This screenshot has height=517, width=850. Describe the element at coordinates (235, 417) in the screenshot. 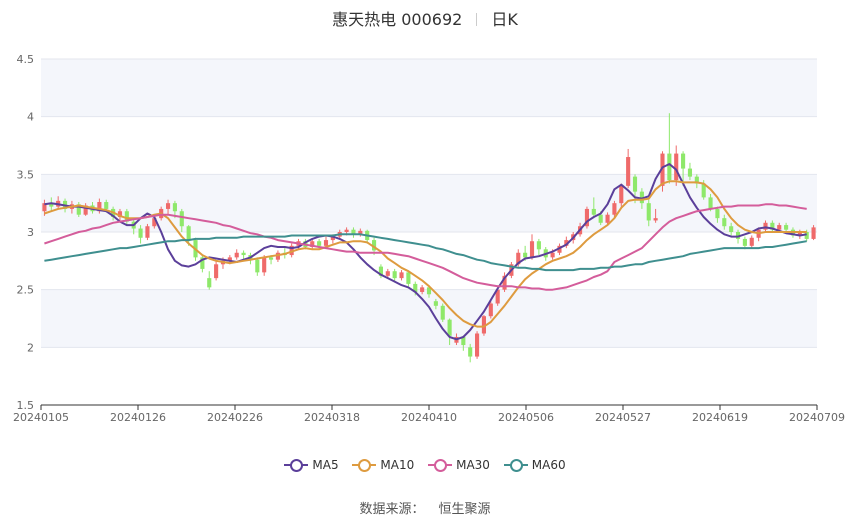

I see `x-tick-label: 20240226` at that location.